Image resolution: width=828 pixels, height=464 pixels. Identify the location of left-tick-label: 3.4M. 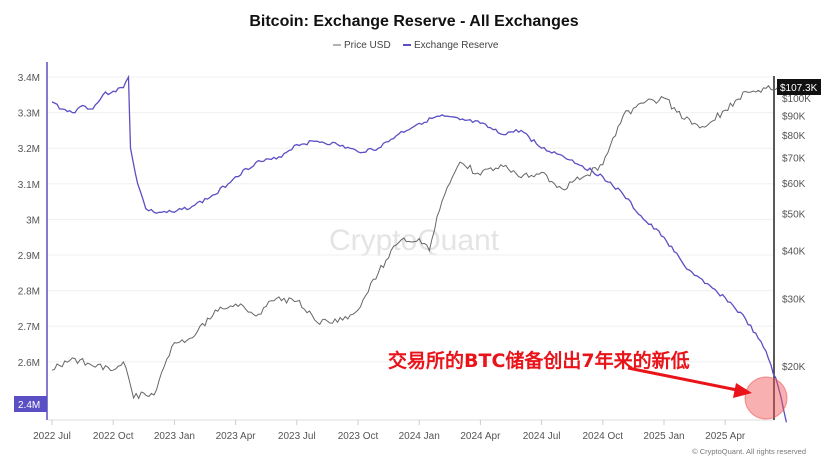
(29, 78).